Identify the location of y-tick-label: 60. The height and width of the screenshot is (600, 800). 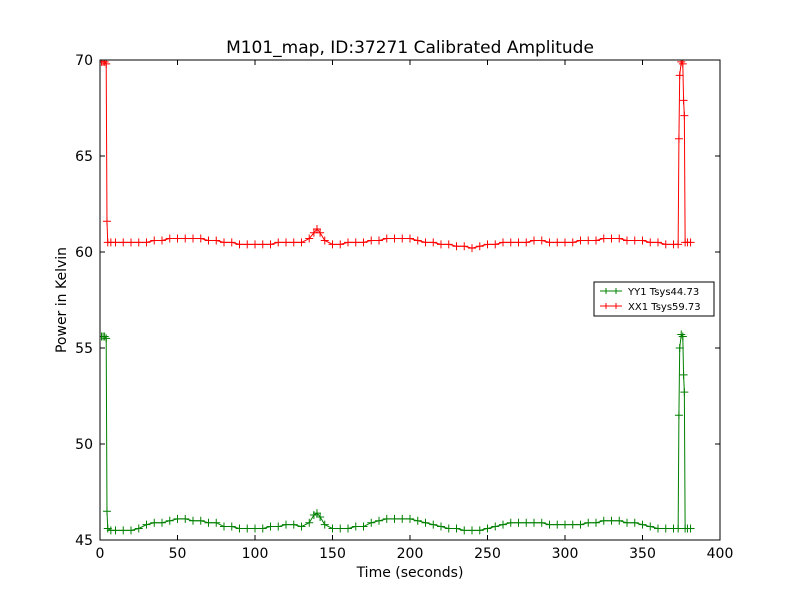
(84, 253).